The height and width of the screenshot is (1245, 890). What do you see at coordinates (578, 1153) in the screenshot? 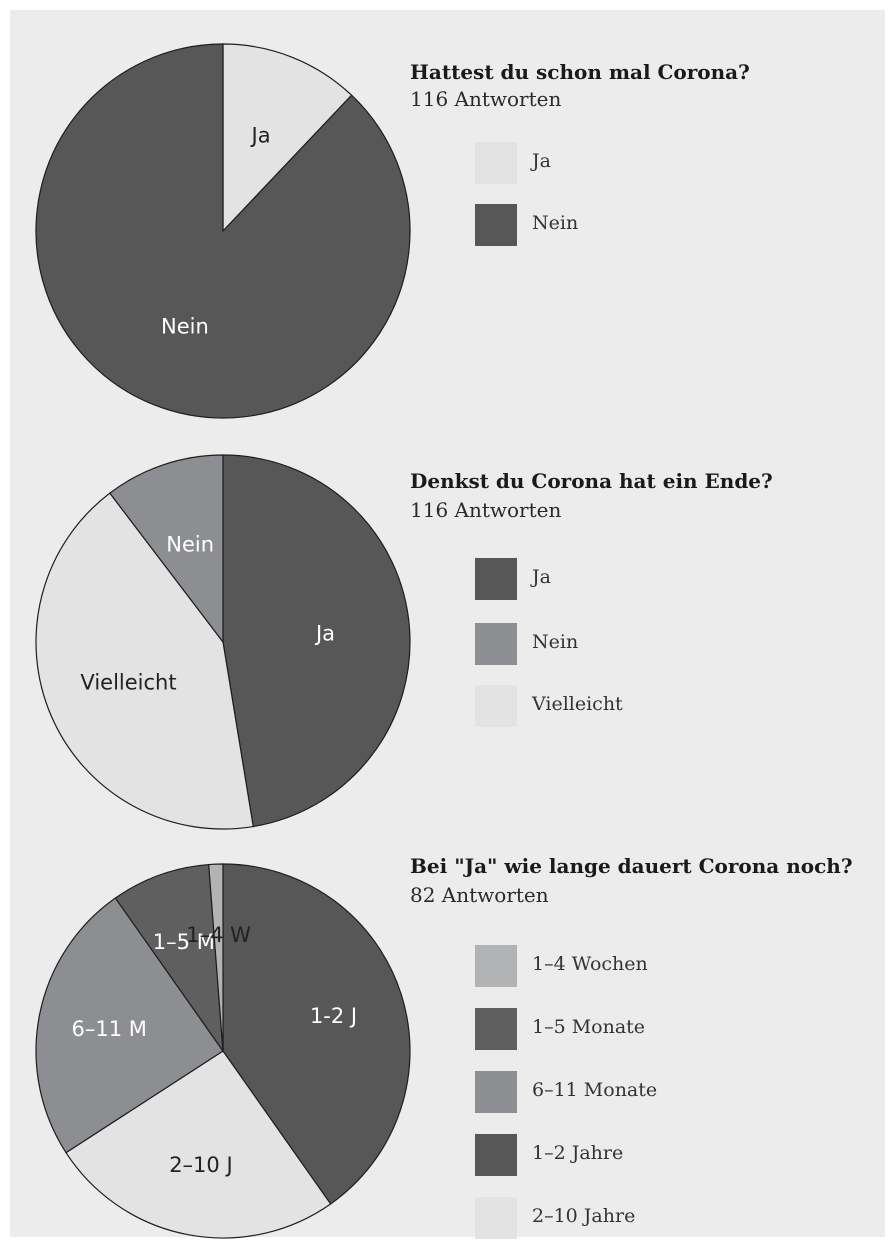
I see `legend-label: 1–2 Jahre` at bounding box center [578, 1153].